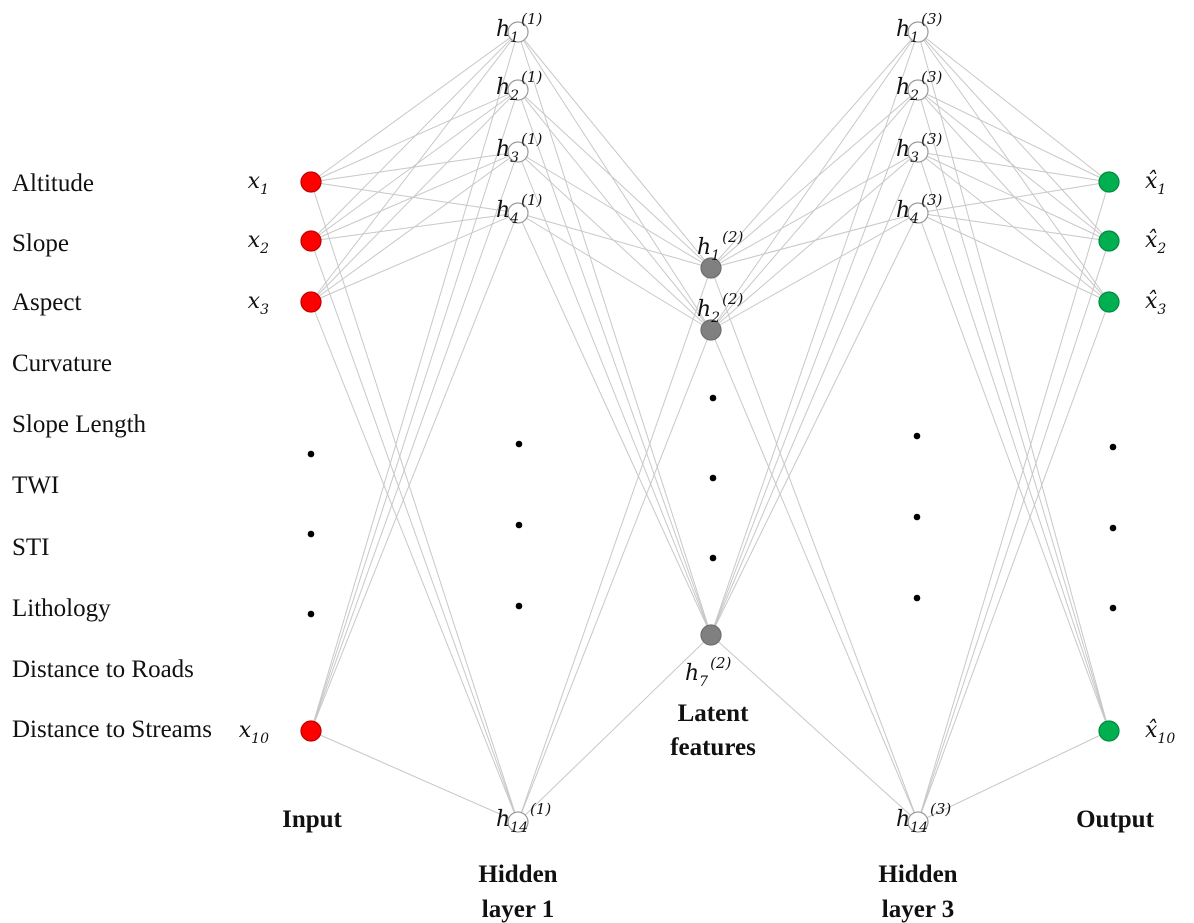 The height and width of the screenshot is (923, 1194). What do you see at coordinates (720, 663) in the screenshot?
I see `node-label-superscript: (2)` at bounding box center [720, 663].